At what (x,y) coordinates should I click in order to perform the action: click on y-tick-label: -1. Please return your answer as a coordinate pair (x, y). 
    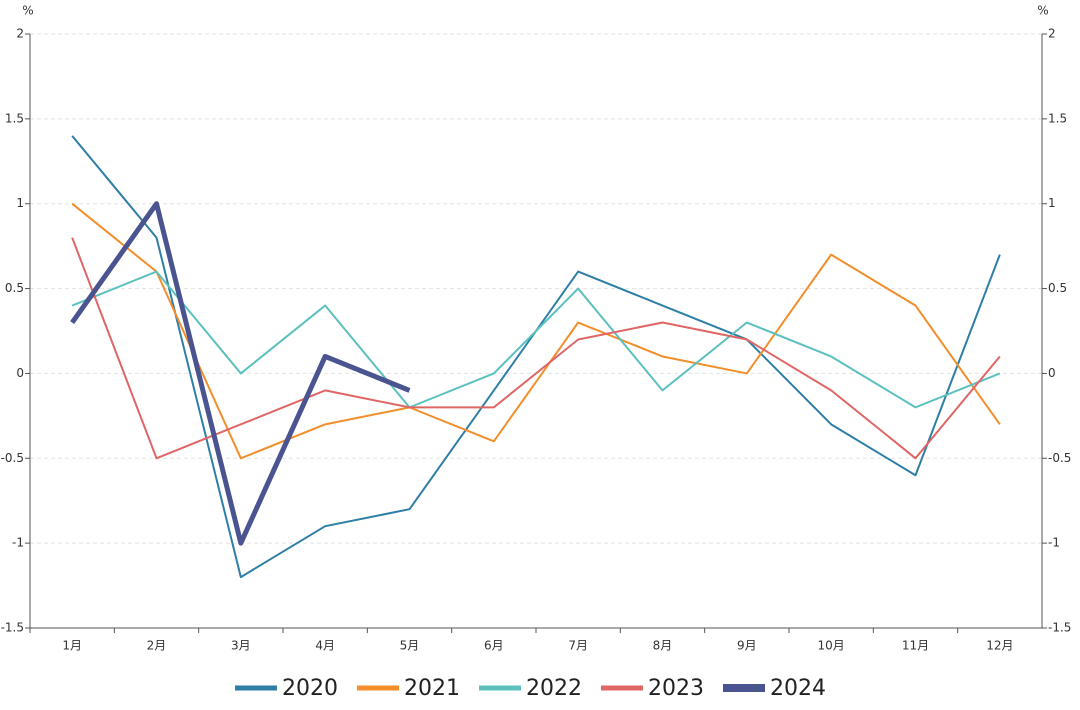
    Looking at the image, I should click on (18, 543).